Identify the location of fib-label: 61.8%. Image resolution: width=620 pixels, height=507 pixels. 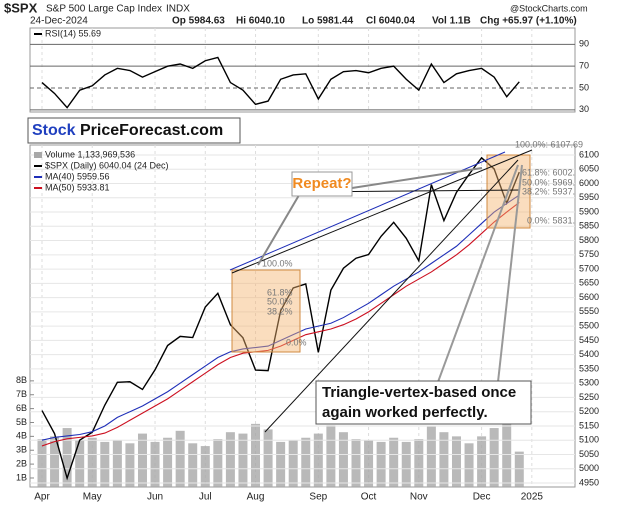
(280, 292).